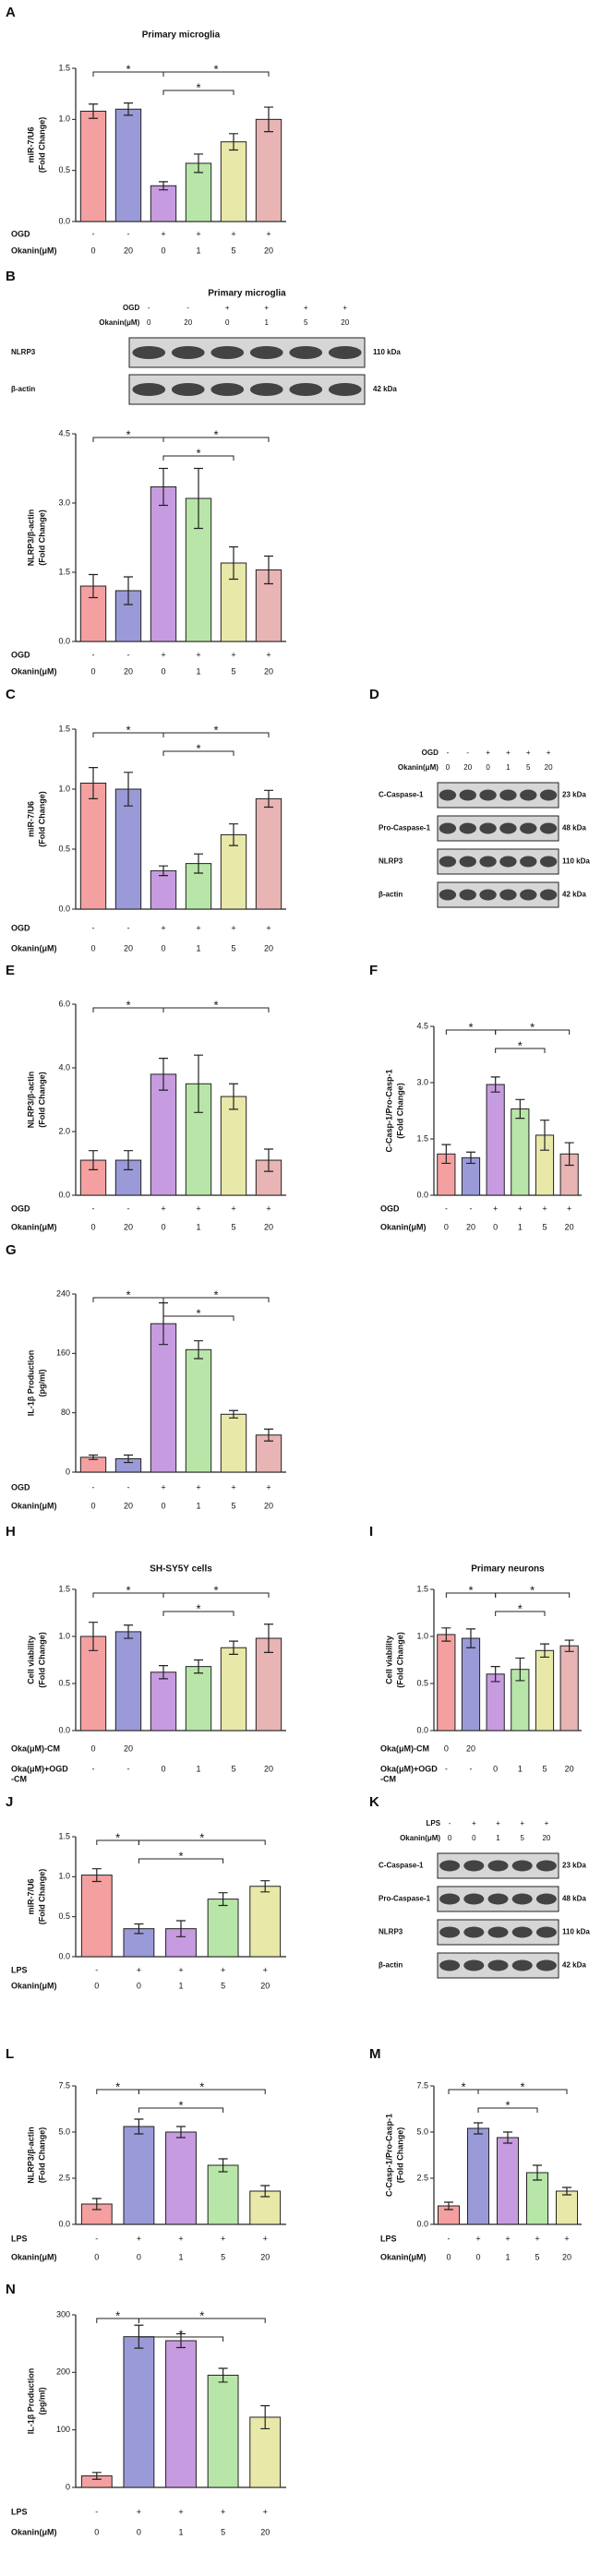 The image size is (601, 2576). I want to click on y-axis-label: (Fold Change), so click(399, 1660).